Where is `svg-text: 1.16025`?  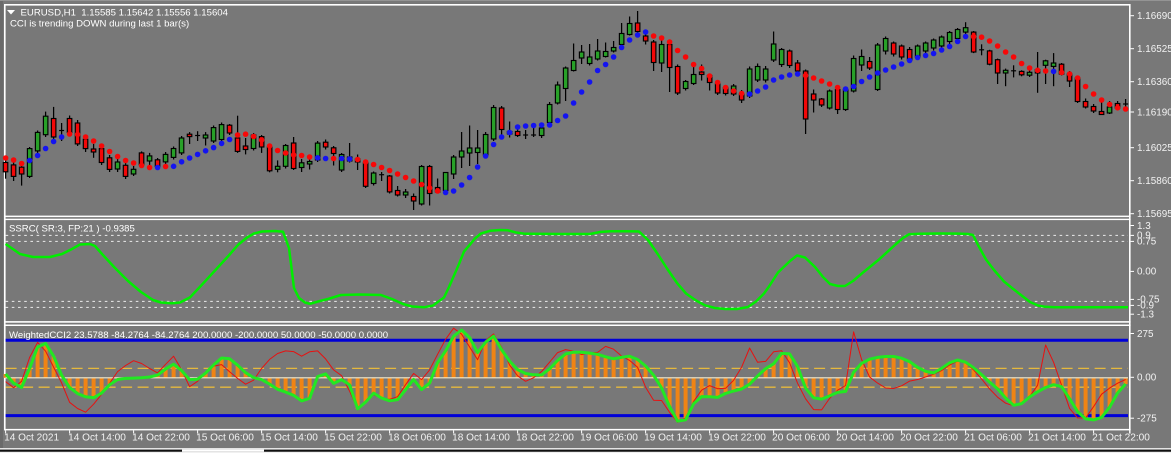 svg-text: 1.16025 is located at coordinates (1154, 148).